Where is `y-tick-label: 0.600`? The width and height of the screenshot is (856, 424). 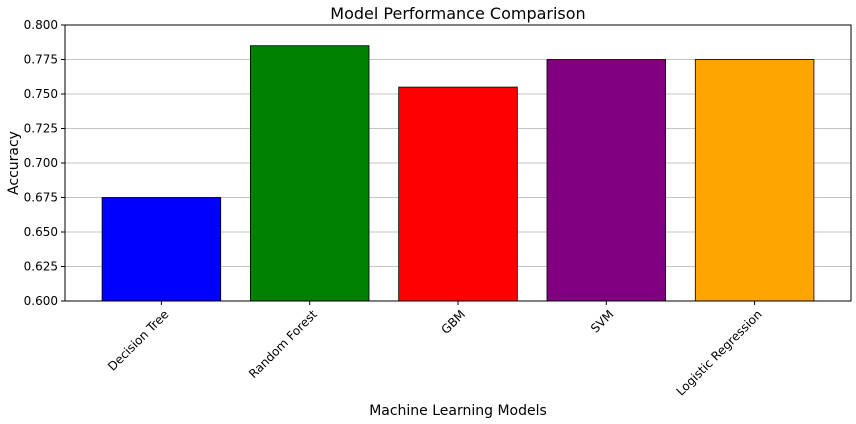 y-tick-label: 0.600 is located at coordinates (41, 301).